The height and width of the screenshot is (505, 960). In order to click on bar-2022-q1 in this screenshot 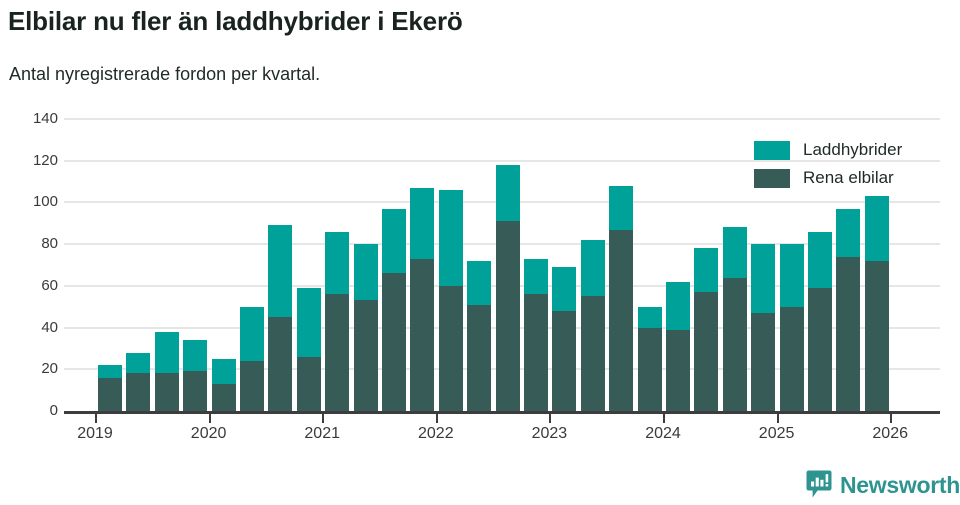, I will do `click(450, 300)`.